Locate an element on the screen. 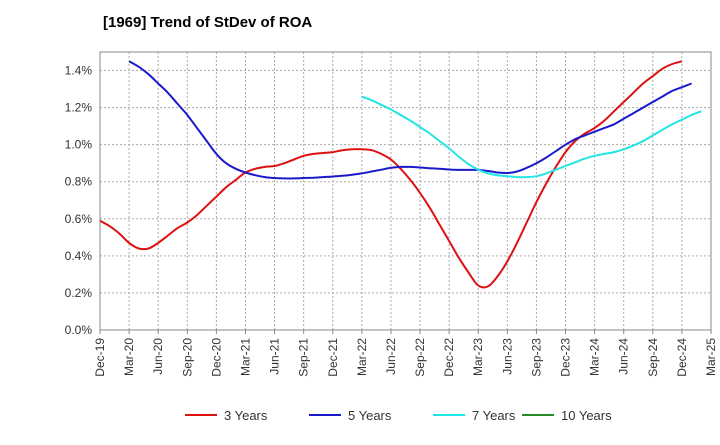  x-tick-label: Dec-23 is located at coordinates (566, 357).